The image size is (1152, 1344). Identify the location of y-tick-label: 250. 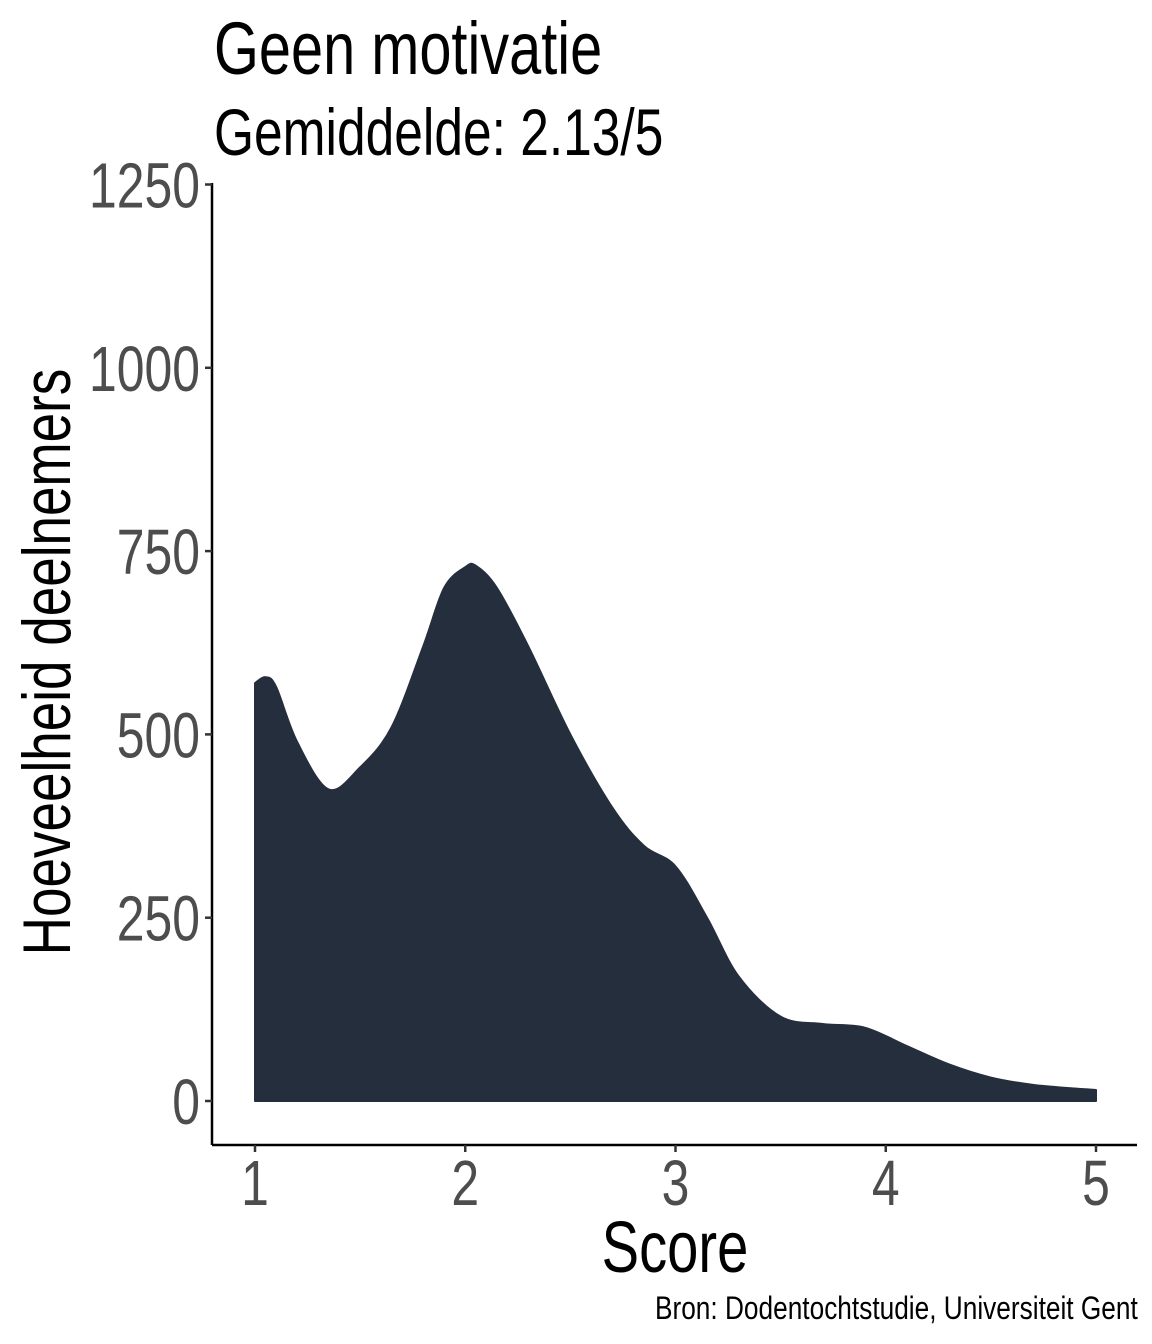
(158, 919).